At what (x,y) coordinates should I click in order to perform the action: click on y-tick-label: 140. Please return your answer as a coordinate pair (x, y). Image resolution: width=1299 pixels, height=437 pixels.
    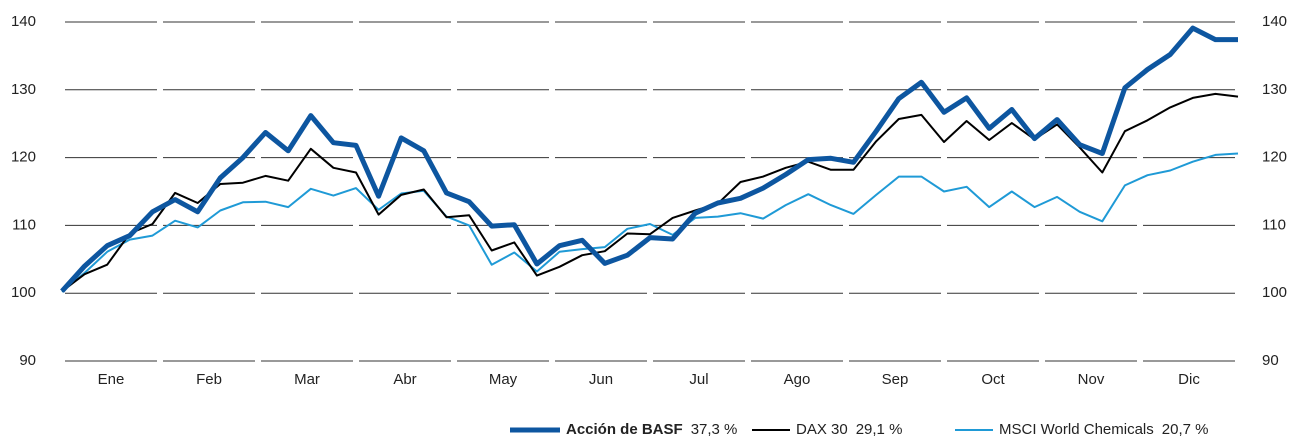
    Looking at the image, I should click on (23, 21).